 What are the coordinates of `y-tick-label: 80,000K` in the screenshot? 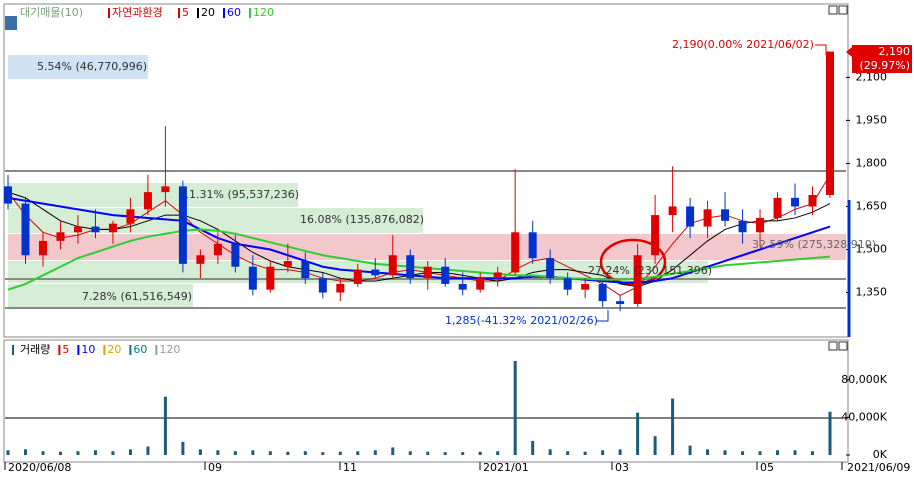 It's located at (864, 379).